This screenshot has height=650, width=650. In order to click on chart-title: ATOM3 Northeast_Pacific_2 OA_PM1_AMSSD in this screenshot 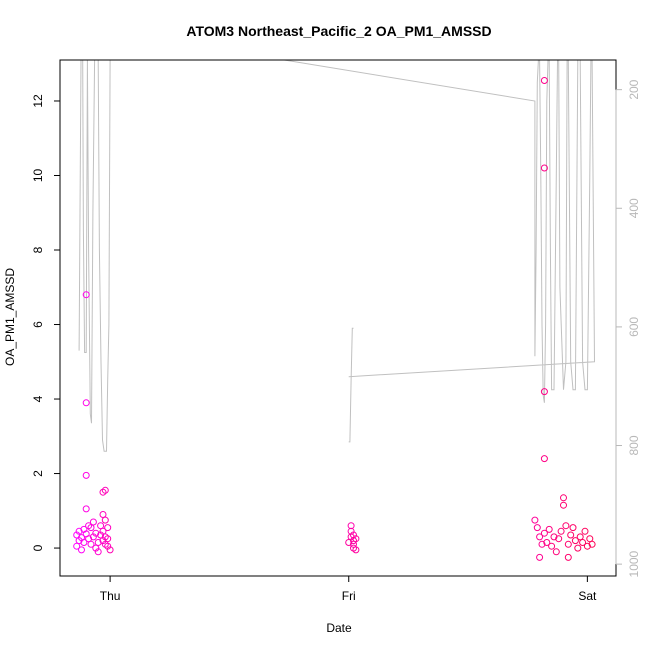, I will do `click(338, 31)`.